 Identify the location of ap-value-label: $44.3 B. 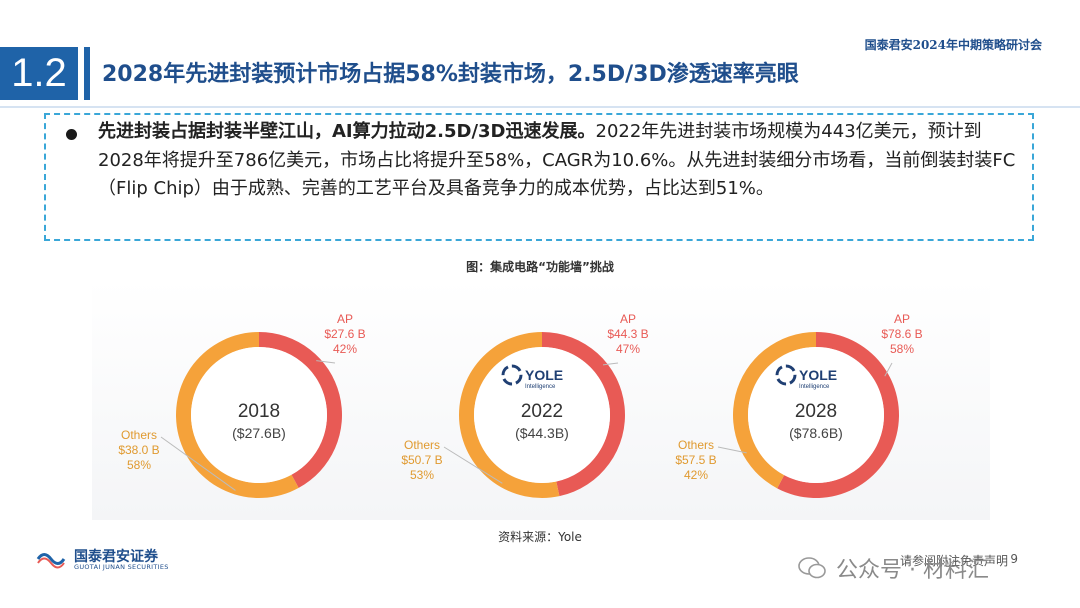
(627, 334).